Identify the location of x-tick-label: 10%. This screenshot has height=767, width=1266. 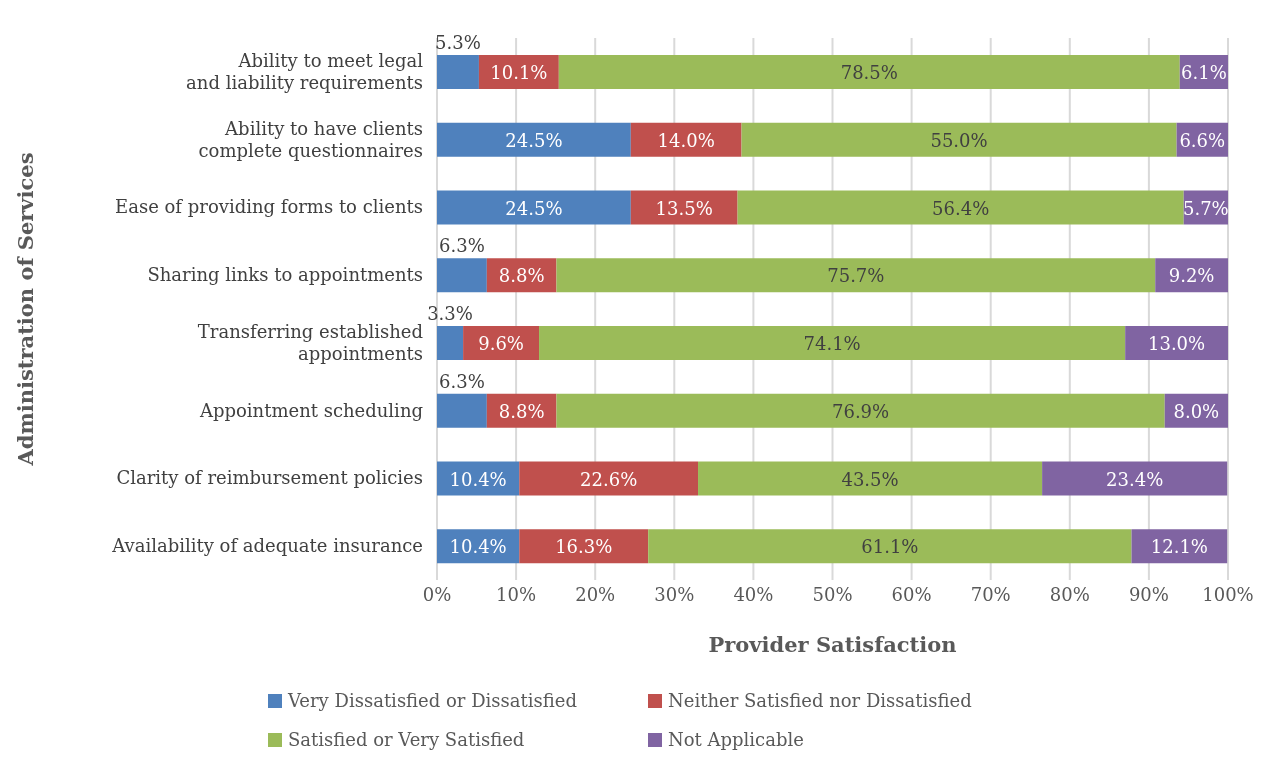
(516, 594).